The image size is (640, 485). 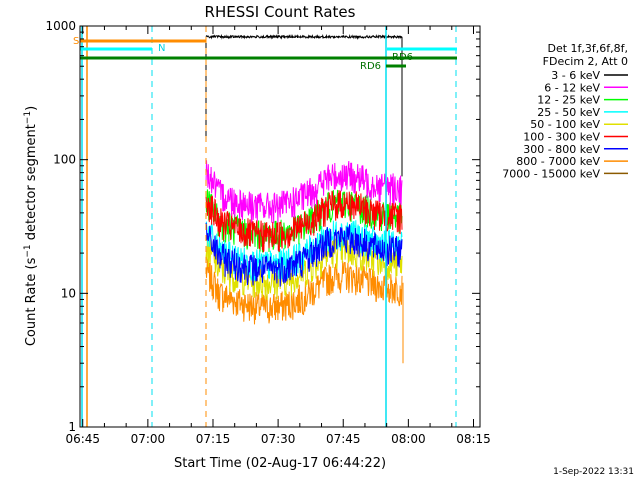 I want to click on y-tick-label: 1, so click(x=72, y=427).